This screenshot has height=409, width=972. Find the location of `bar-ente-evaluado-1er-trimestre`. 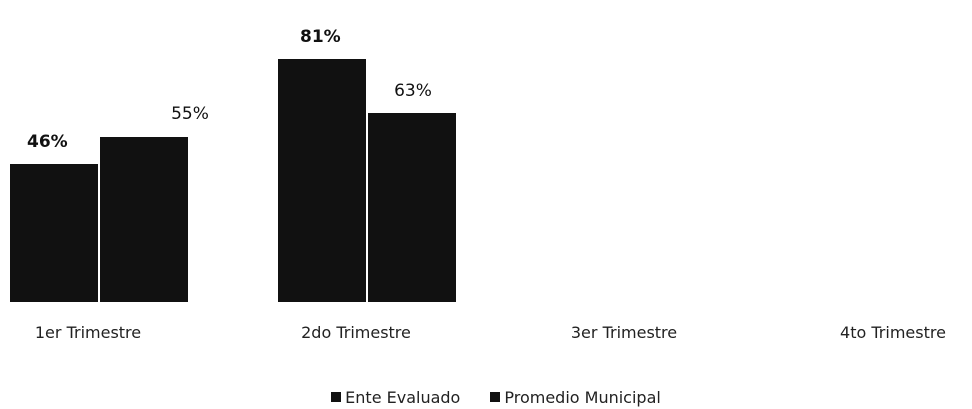

bar-ente-evaluado-1er-trimestre is located at coordinates (54, 233).